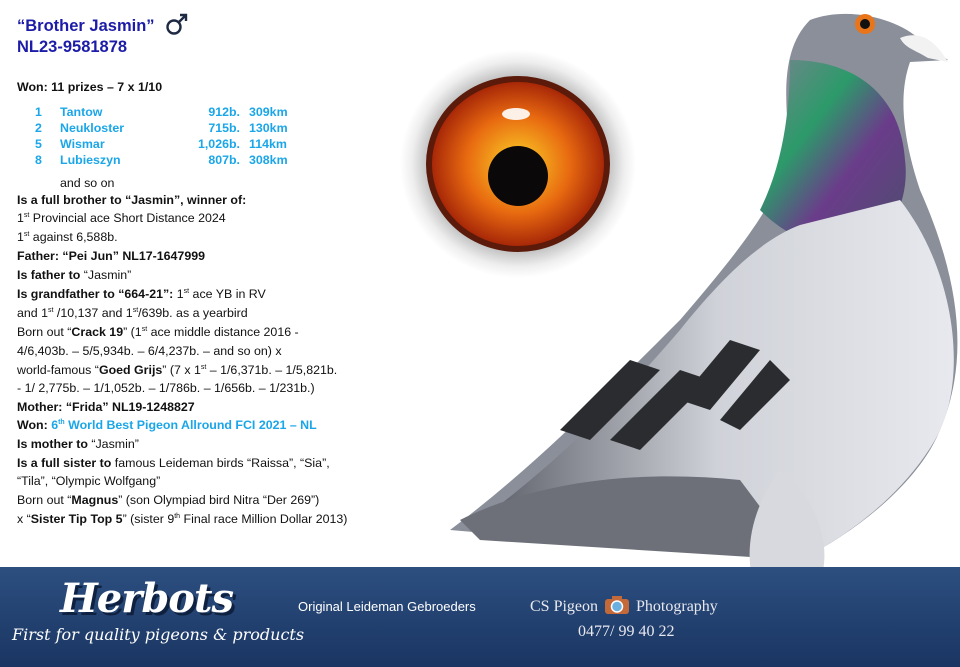 The width and height of the screenshot is (960, 667). I want to click on text-line: Is father to “Jasmin”, so click(74, 275).